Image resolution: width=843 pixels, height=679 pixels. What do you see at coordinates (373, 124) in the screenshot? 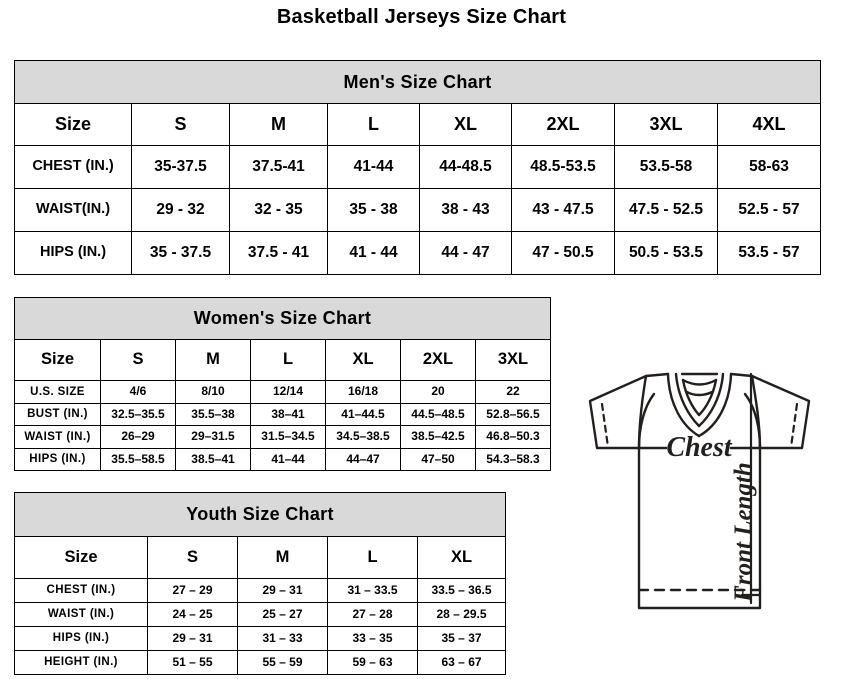
I see `mens-col-header: L` at bounding box center [373, 124].